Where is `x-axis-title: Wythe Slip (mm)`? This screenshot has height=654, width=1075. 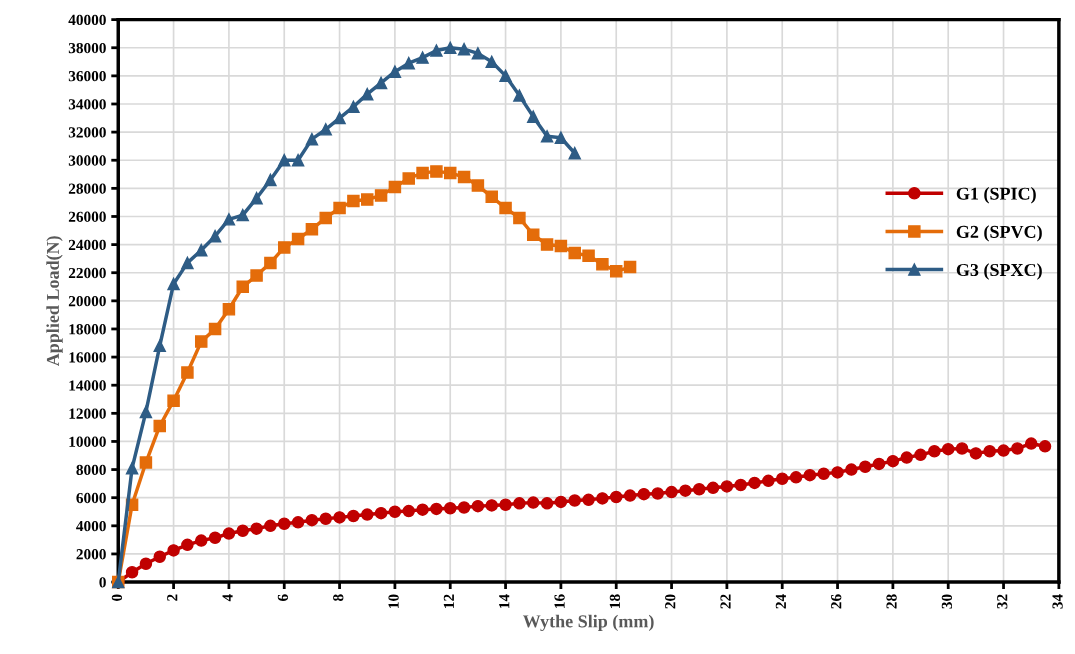
x-axis-title: Wythe Slip (mm) is located at coordinates (588, 623).